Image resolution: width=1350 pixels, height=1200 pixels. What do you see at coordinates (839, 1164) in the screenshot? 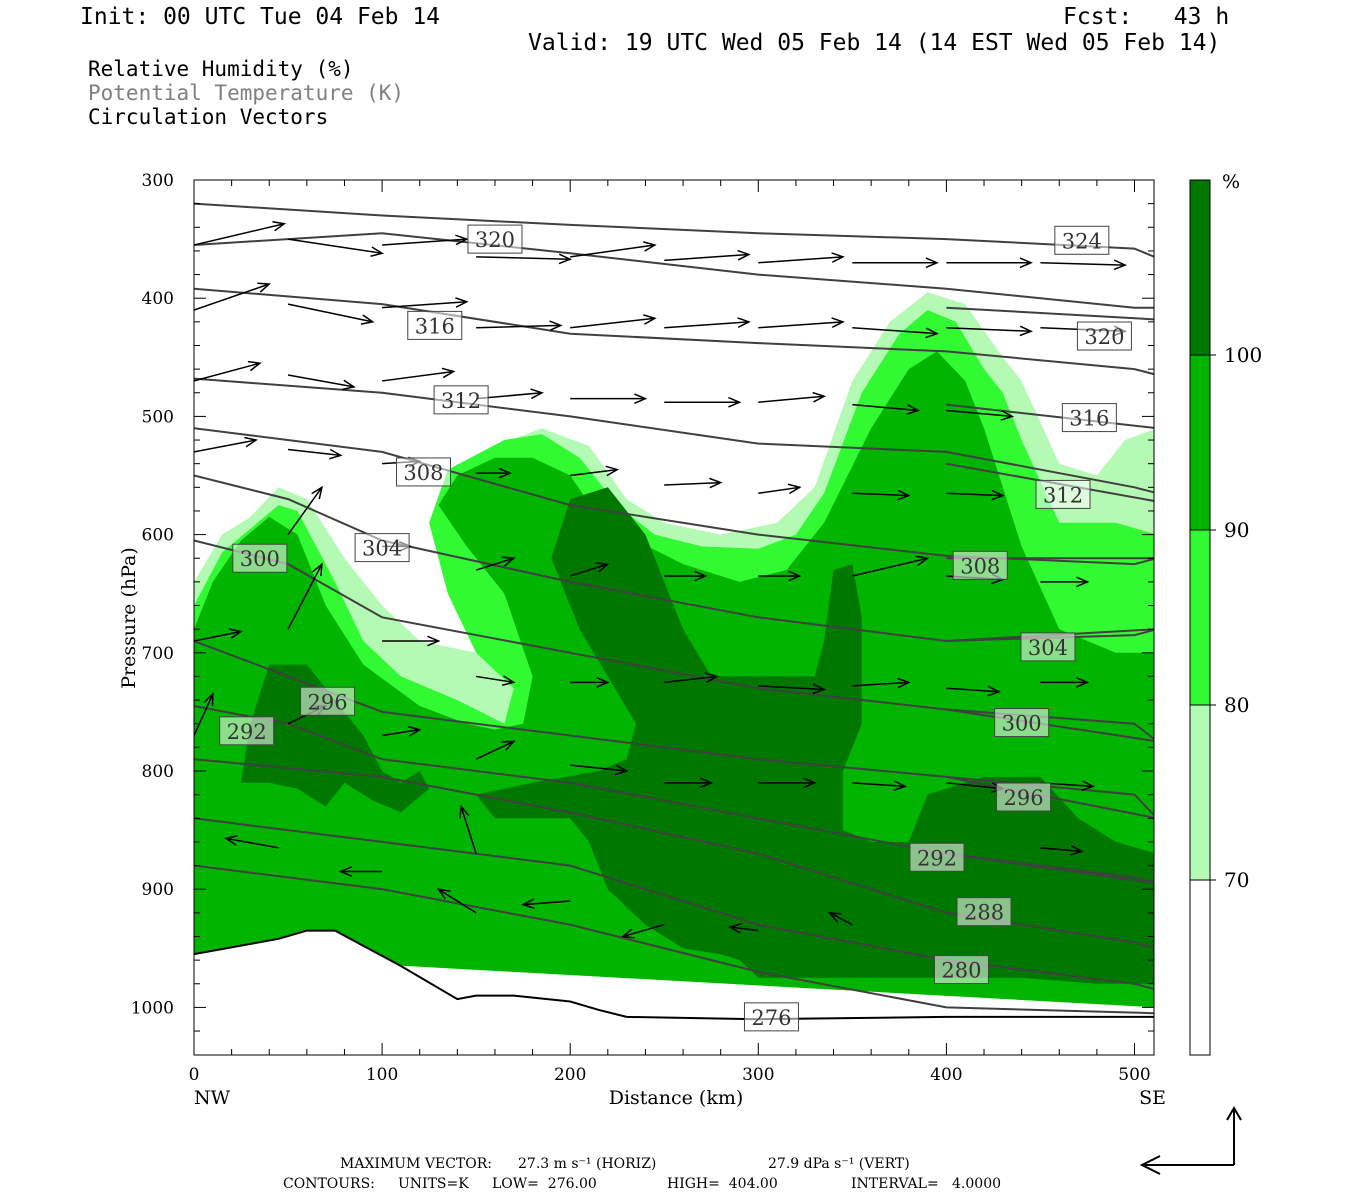
I see `max-vector-vert: 27.9 dPa s⁻¹ (VERT)` at bounding box center [839, 1164].